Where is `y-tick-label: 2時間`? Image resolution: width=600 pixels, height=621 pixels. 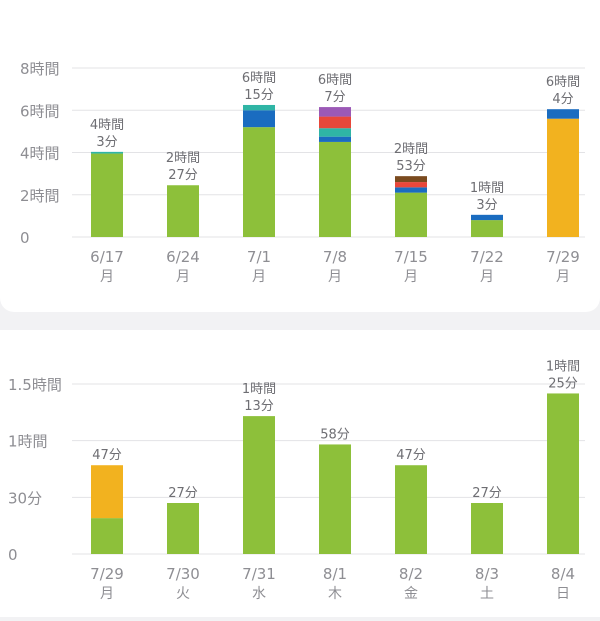
y-tick-label: 2時間 is located at coordinates (40, 196).